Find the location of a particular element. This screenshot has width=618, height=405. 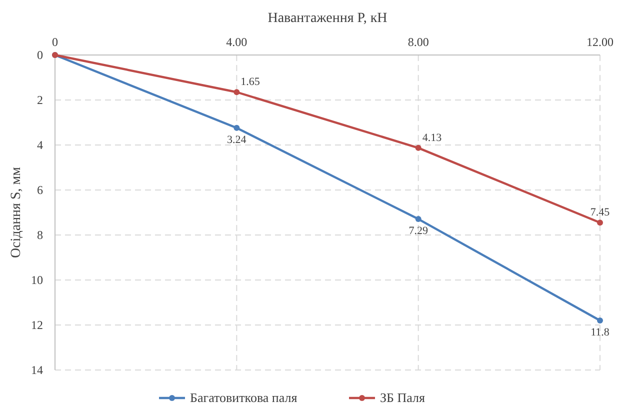

x-tick-label: 0 is located at coordinates (55, 42).